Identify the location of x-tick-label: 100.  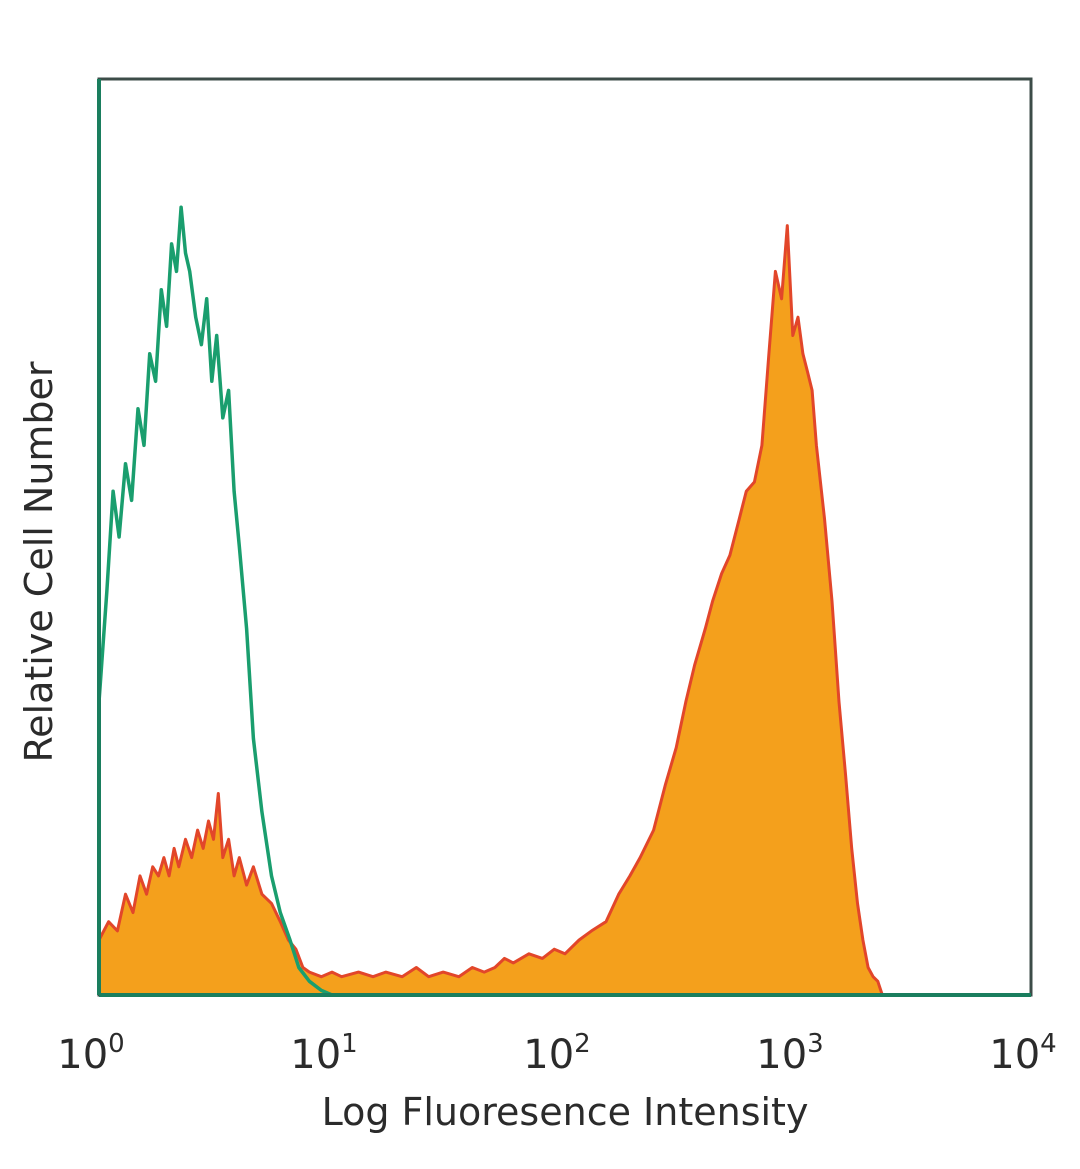
(90, 1053).